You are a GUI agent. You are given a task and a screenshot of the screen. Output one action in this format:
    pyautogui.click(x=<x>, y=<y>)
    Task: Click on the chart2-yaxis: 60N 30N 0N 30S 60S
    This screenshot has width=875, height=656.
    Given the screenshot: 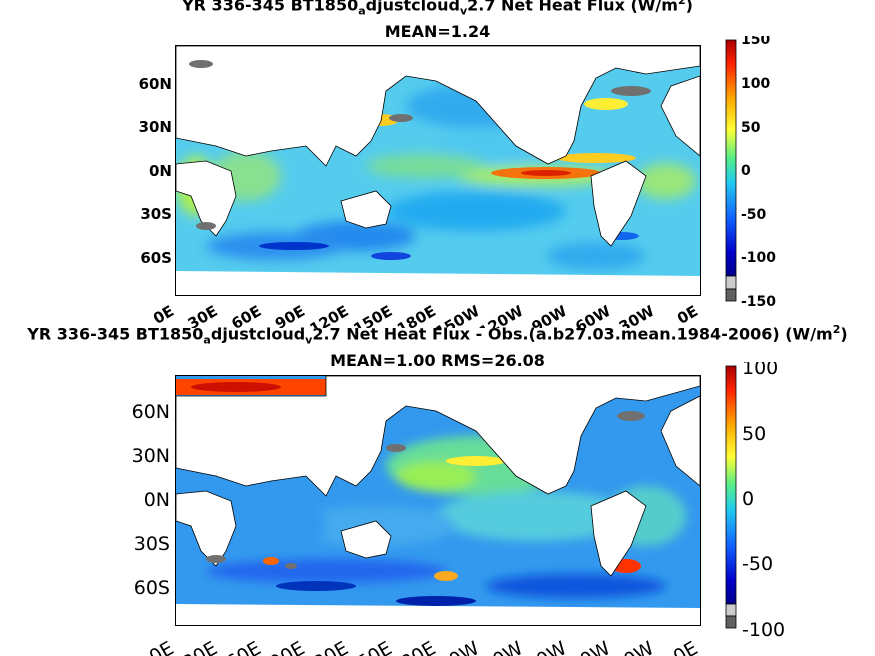 What is the action you would take?
    pyautogui.click(x=151, y=500)
    